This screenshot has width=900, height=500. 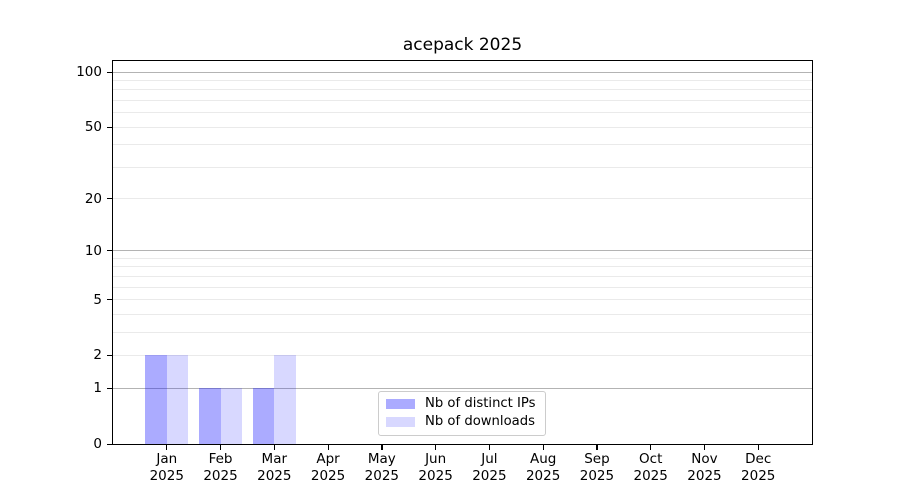 What do you see at coordinates (97, 444) in the screenshot?
I see `y-tick-label: 0` at bounding box center [97, 444].